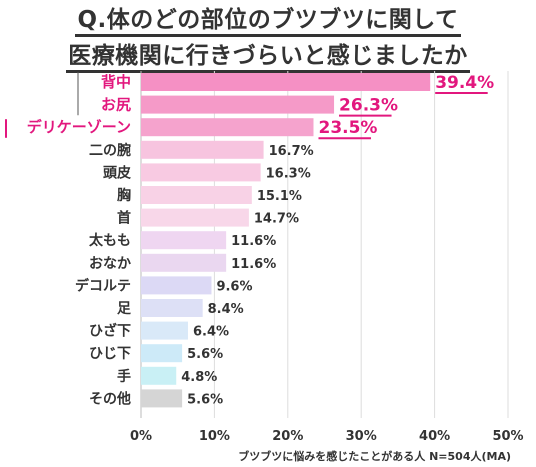  I want to click on chart-title-2: 医療機関に行きづらいと感じましたか, so click(268, 54).